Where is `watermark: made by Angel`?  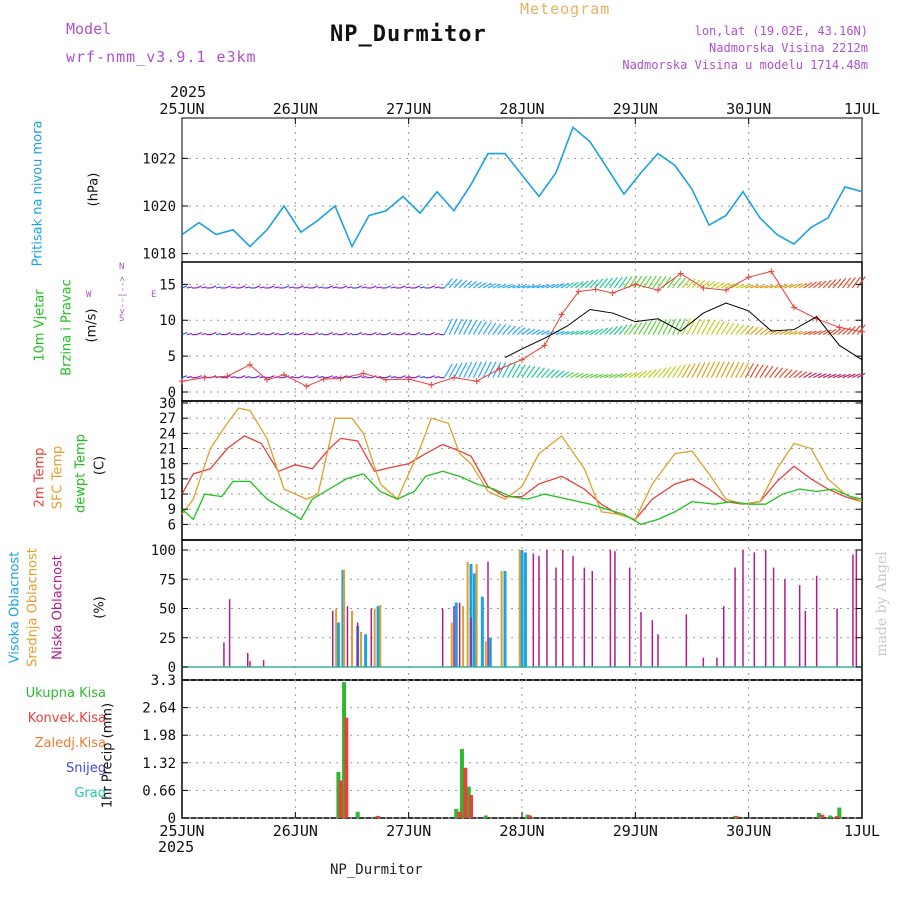 watermark: made by Angel is located at coordinates (882, 604).